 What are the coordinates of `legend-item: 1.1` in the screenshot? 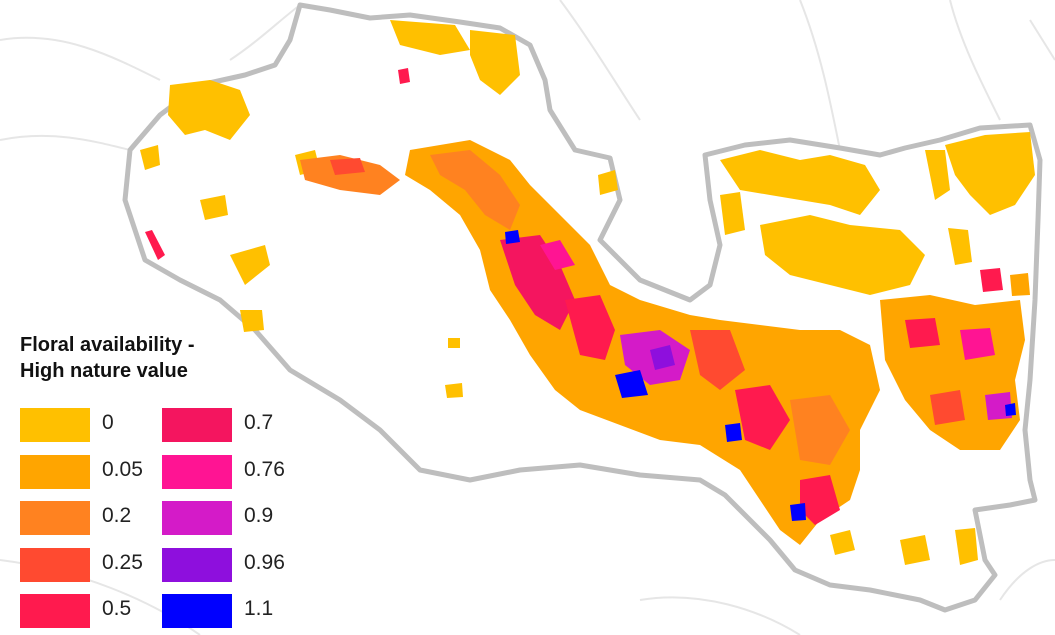 It's located at (232, 611).